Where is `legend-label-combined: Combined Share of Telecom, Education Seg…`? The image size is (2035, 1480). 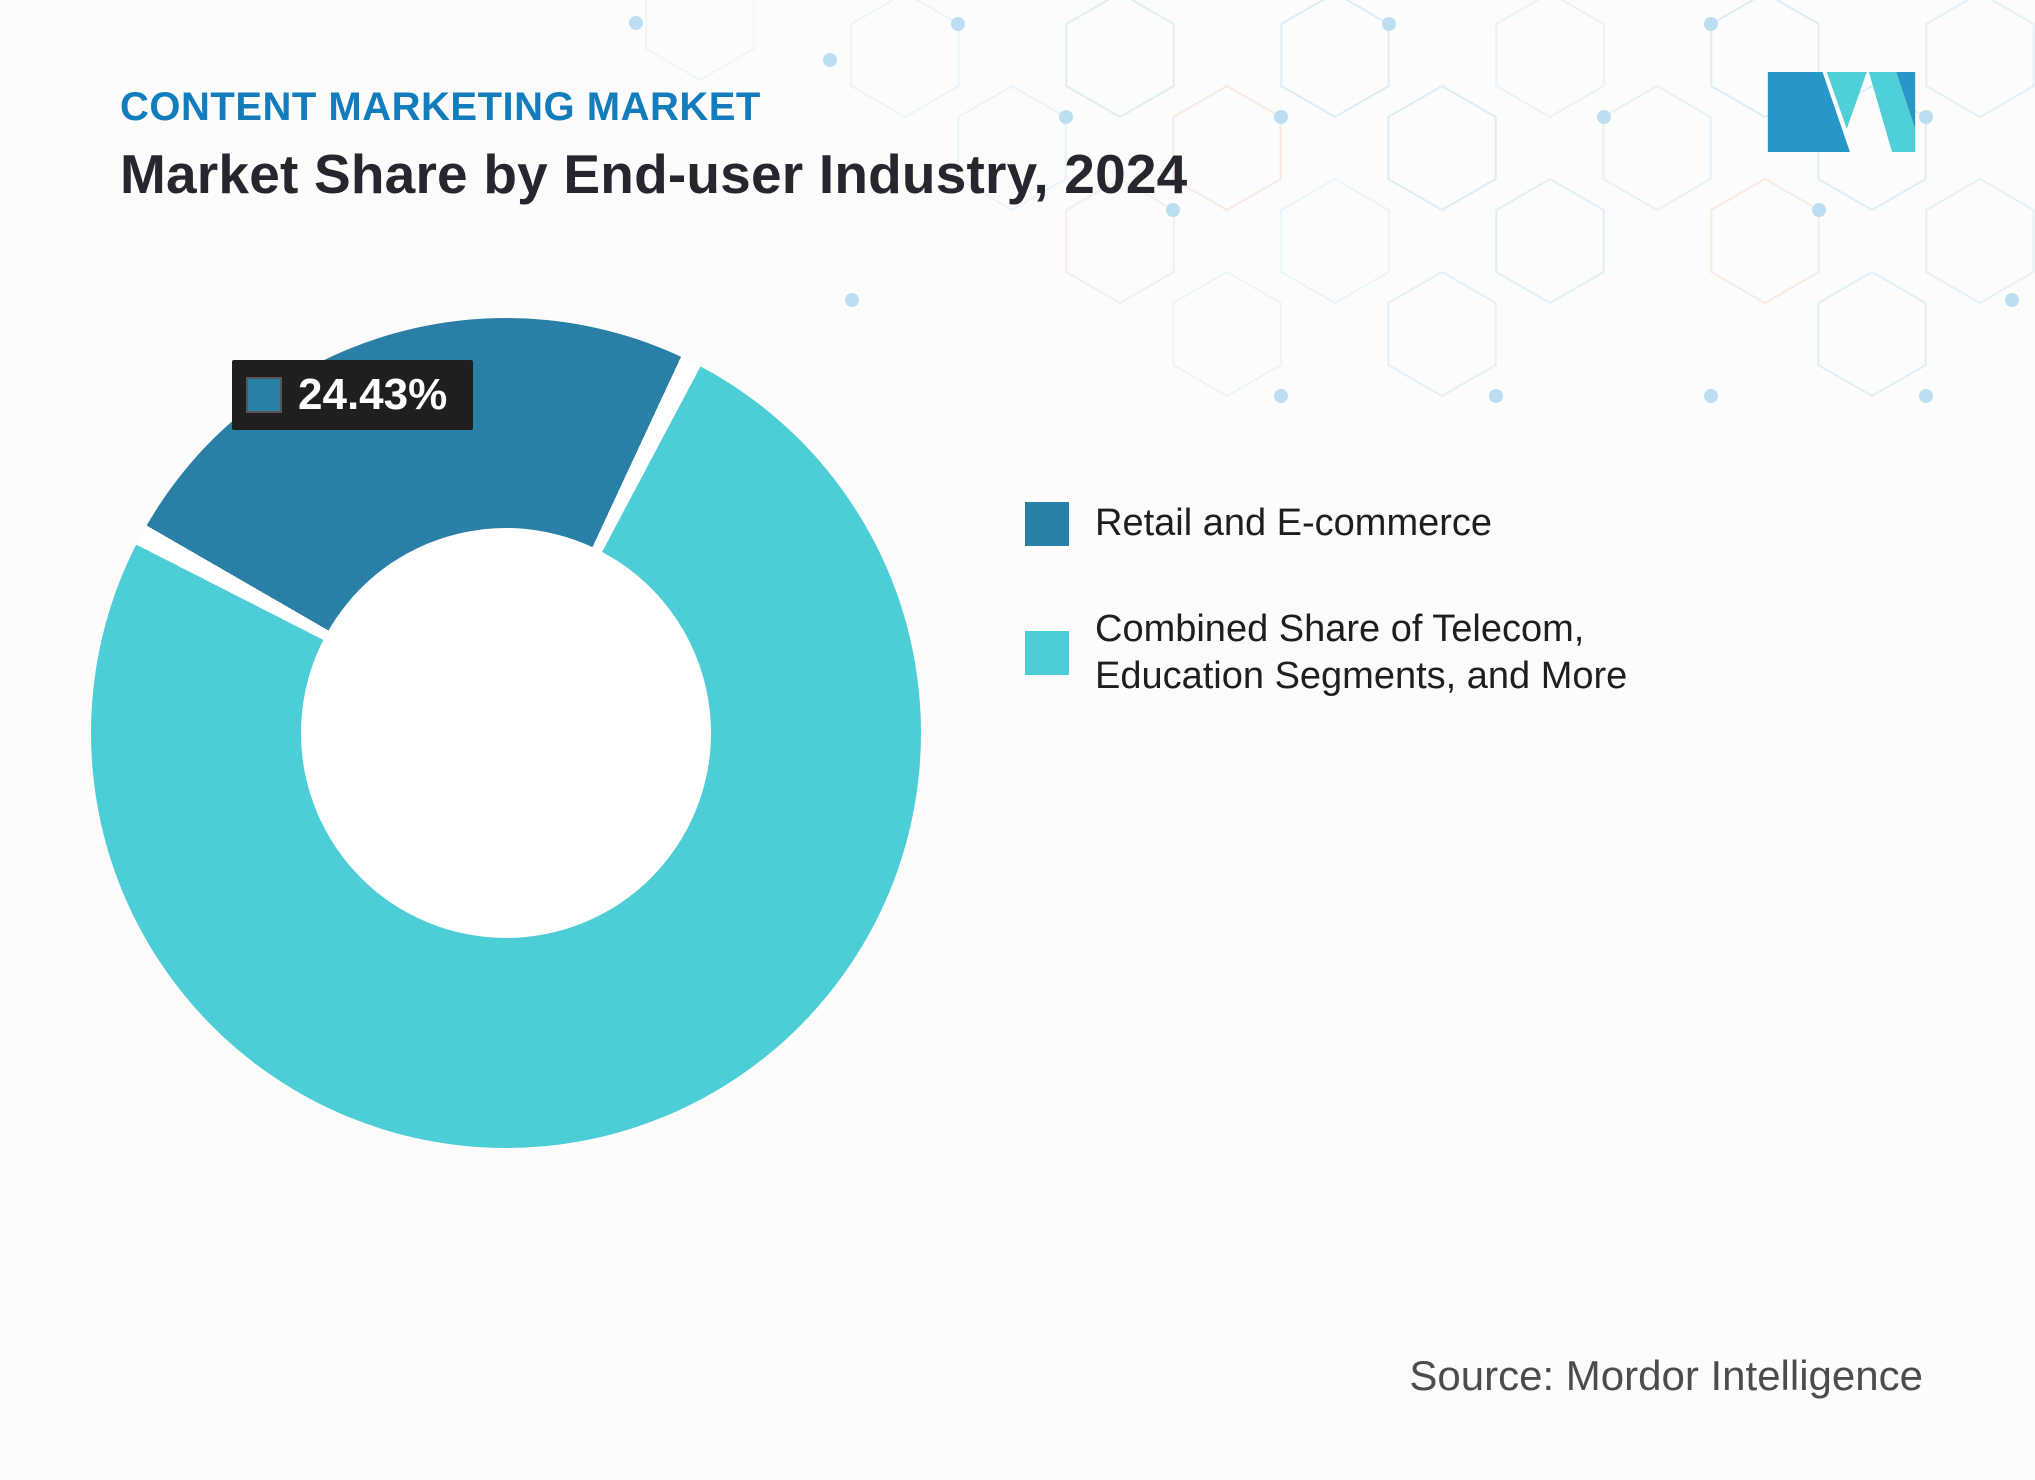
legend-label-combined: Combined Share of Telecom, Education Seg… is located at coordinates (1361, 652).